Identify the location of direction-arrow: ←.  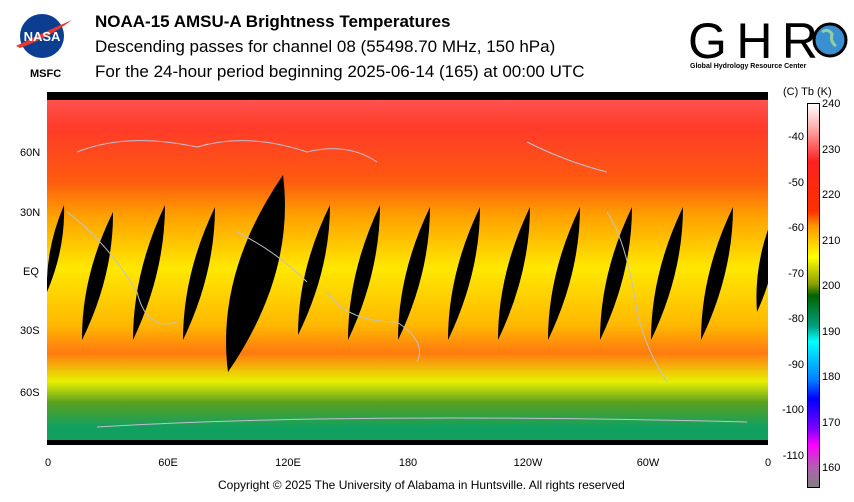
(652, 95).